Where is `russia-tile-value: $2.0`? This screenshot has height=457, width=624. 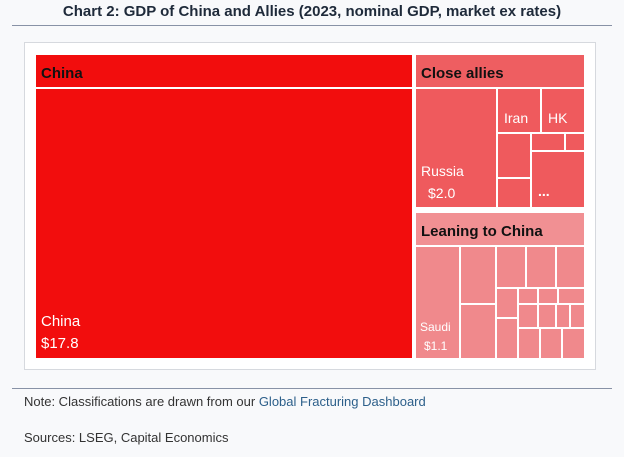 russia-tile-value: $2.0 is located at coordinates (441, 193).